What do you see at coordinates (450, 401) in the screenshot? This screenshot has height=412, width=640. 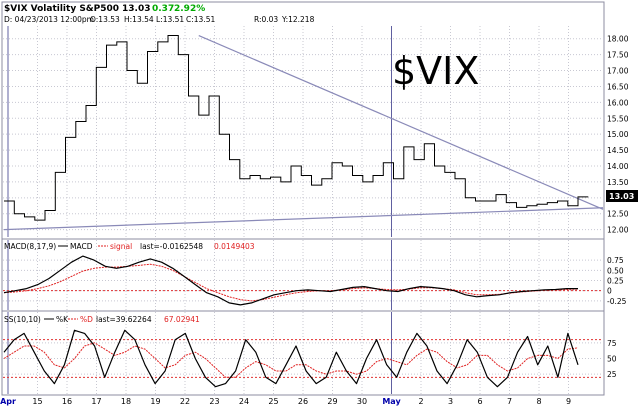 I see `x-tick-label: 3` at bounding box center [450, 401].